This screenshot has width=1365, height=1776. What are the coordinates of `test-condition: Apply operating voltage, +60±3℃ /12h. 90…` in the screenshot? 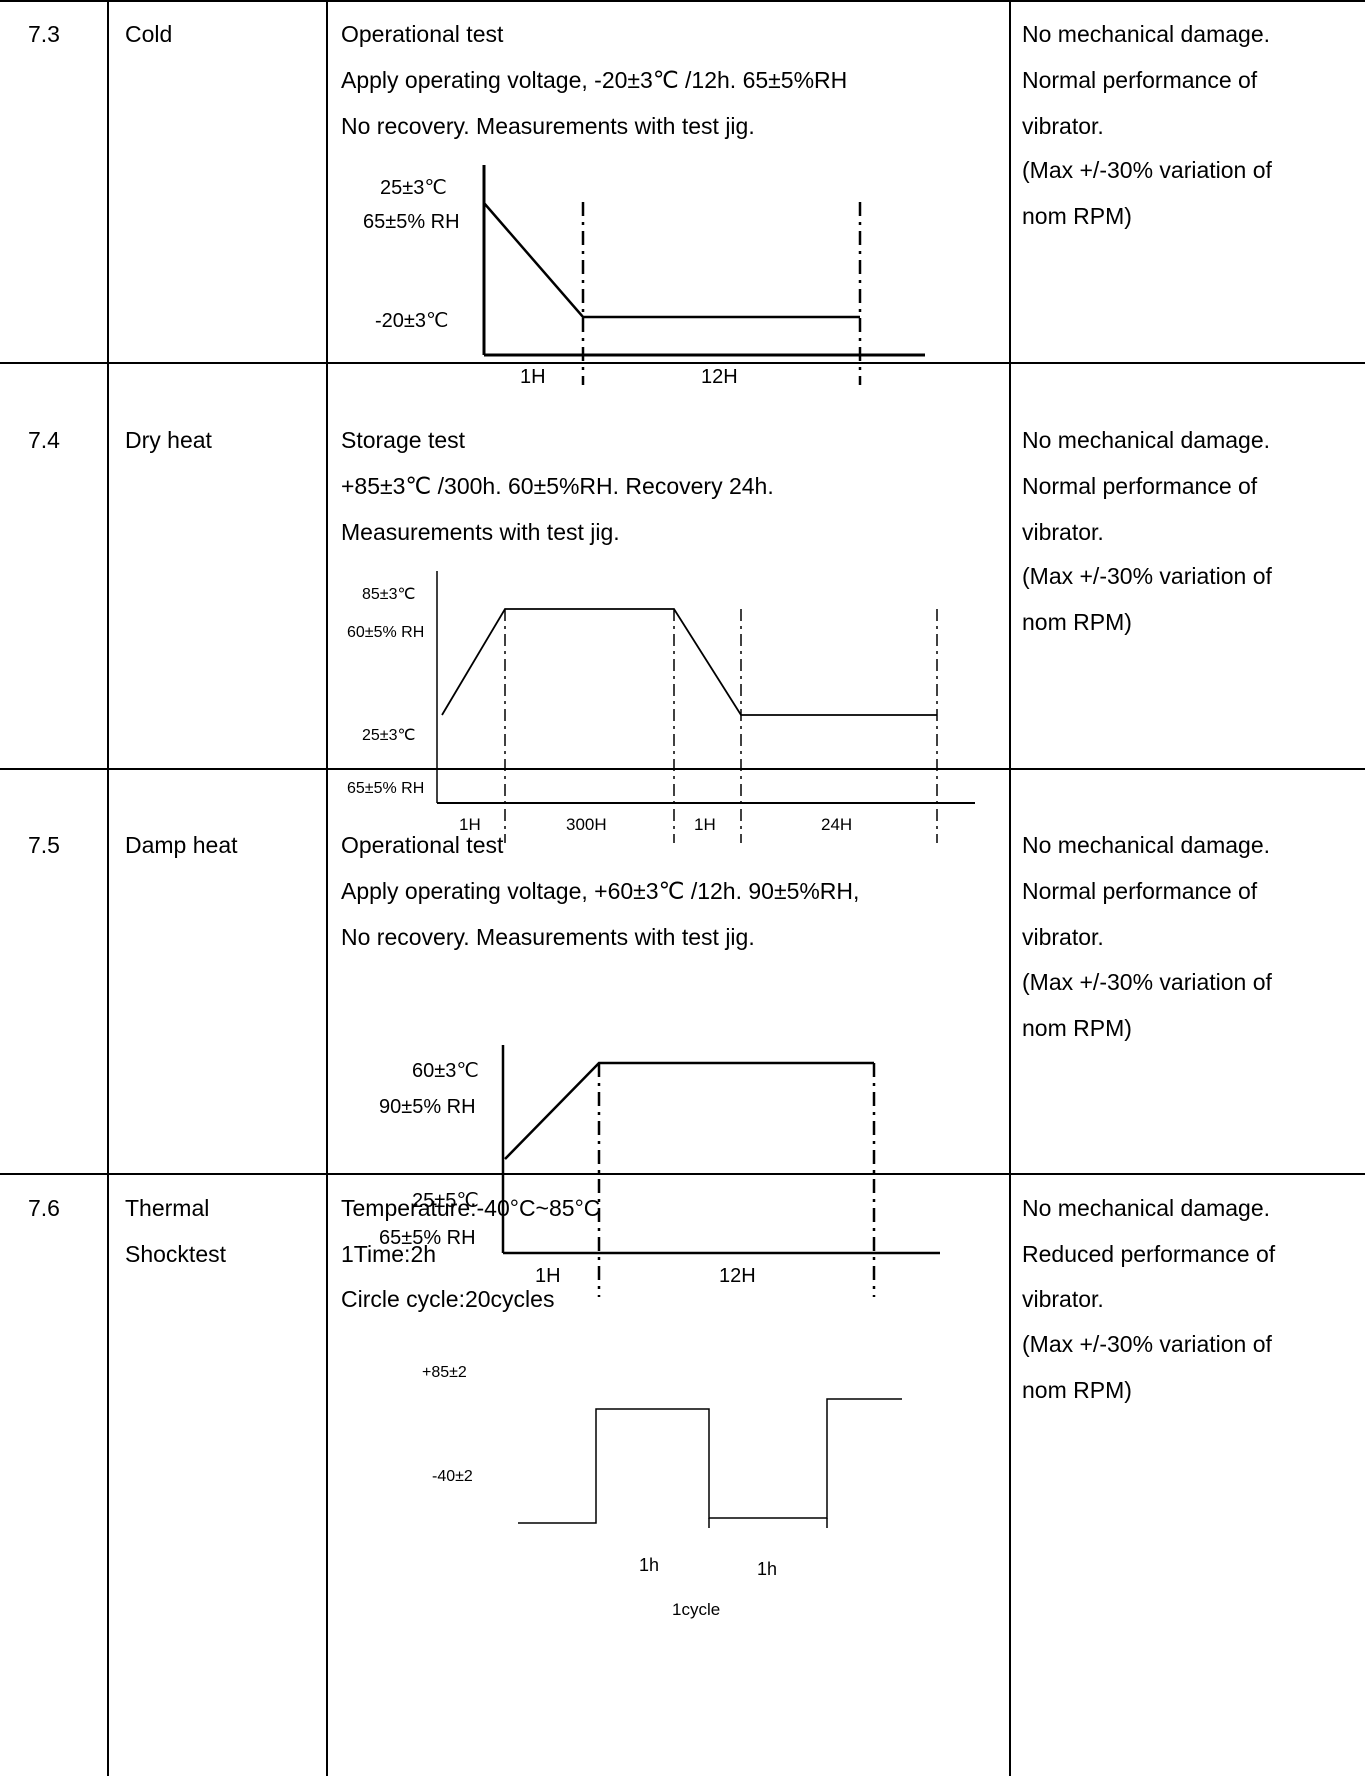 It's located at (600, 891).